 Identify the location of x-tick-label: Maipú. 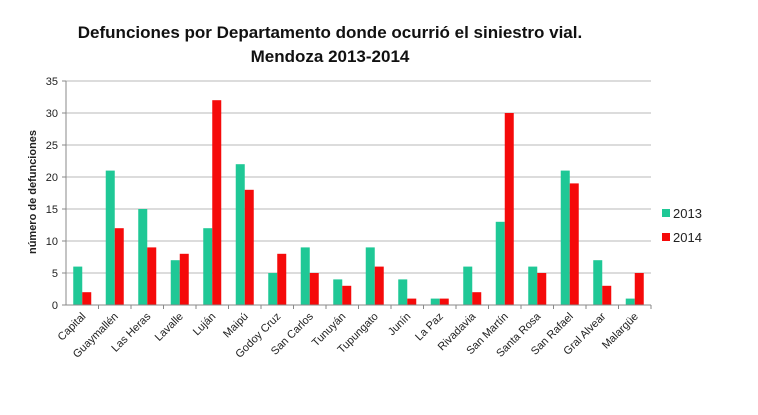
(236, 326).